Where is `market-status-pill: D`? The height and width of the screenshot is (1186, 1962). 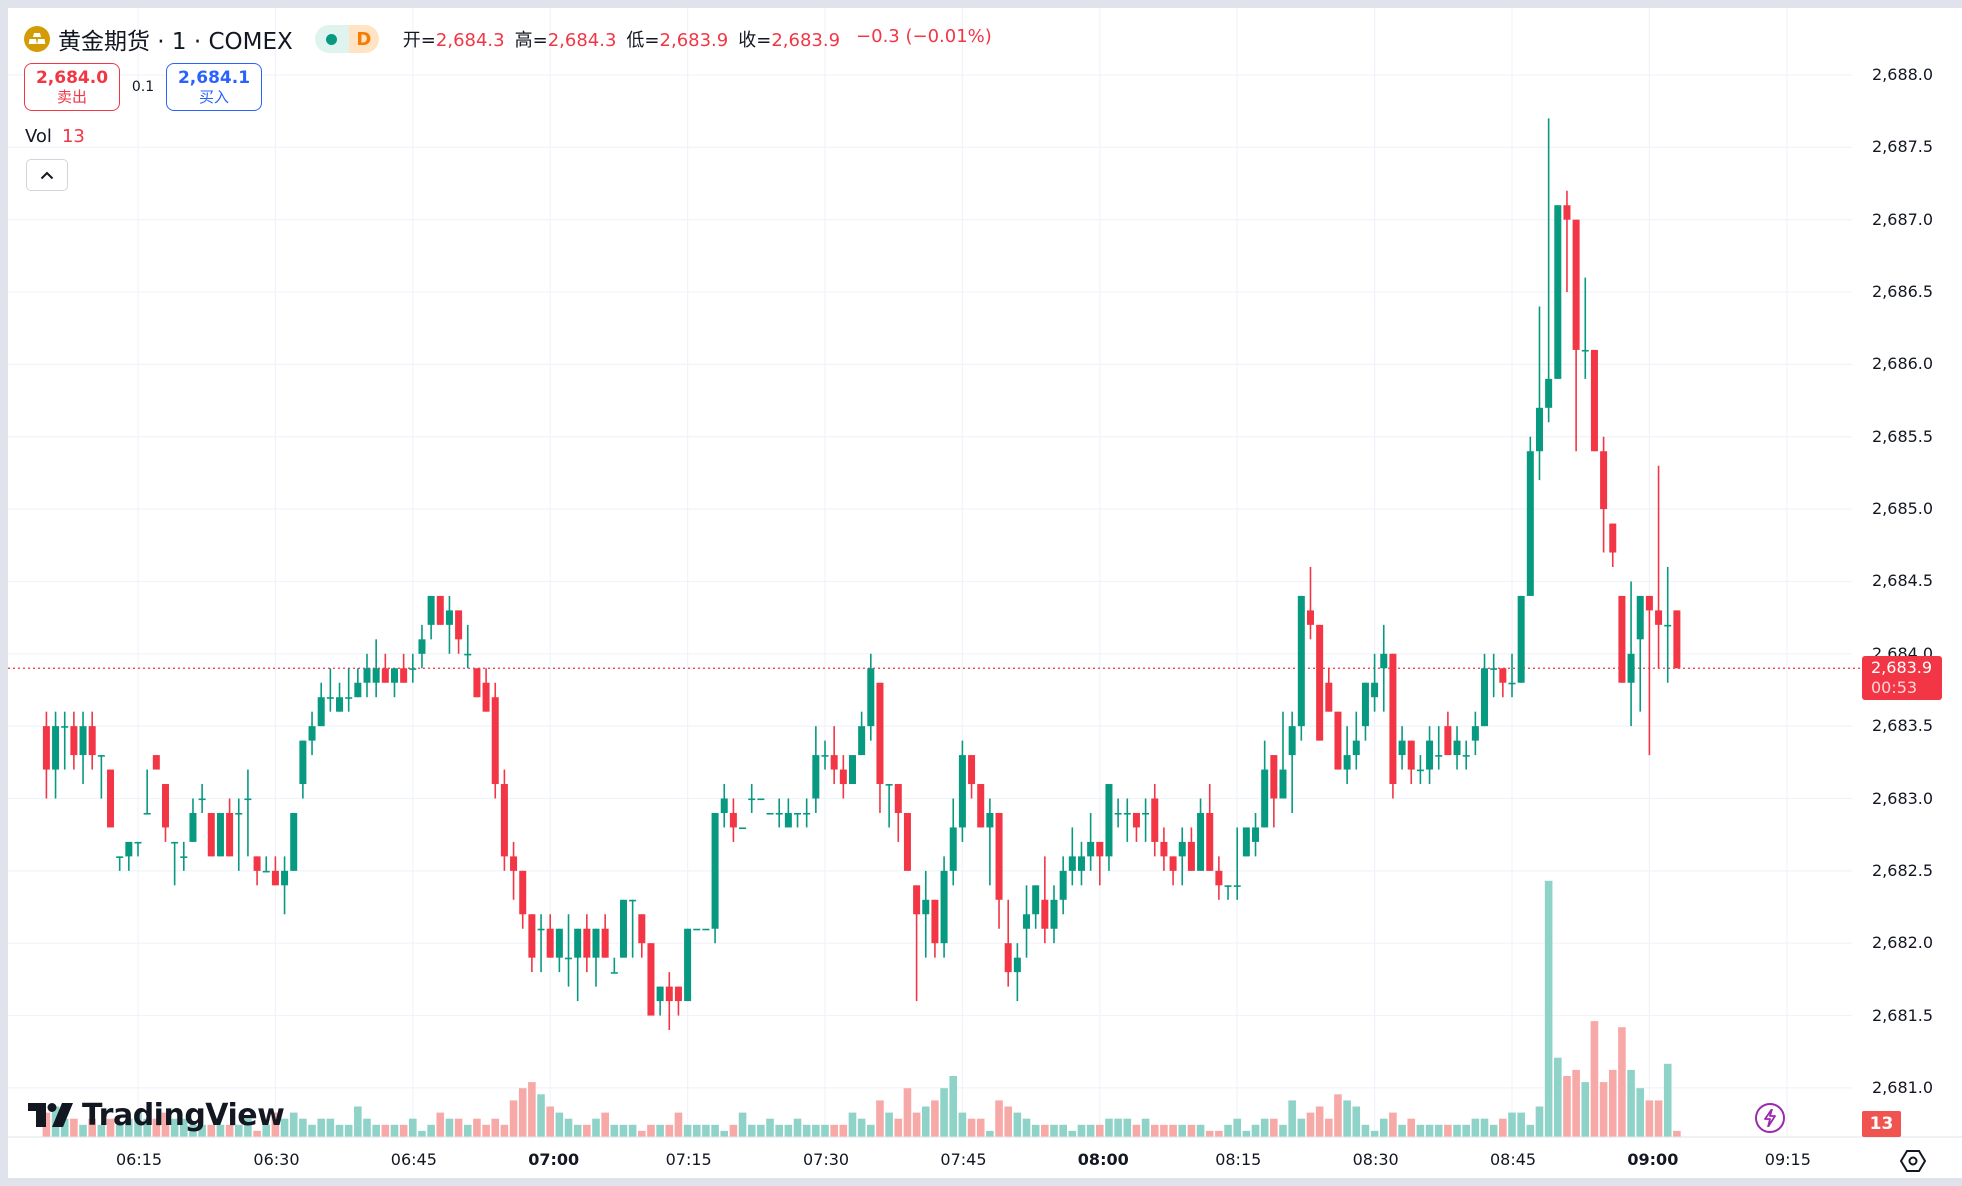 market-status-pill: D is located at coordinates (346, 39).